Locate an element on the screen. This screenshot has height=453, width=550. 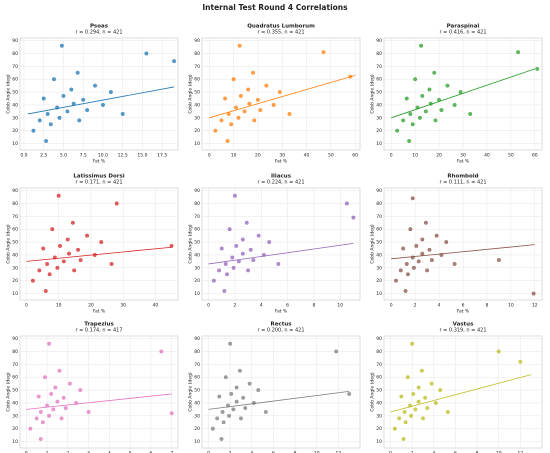
x-tick-label: 10.0 is located at coordinates (103, 156).